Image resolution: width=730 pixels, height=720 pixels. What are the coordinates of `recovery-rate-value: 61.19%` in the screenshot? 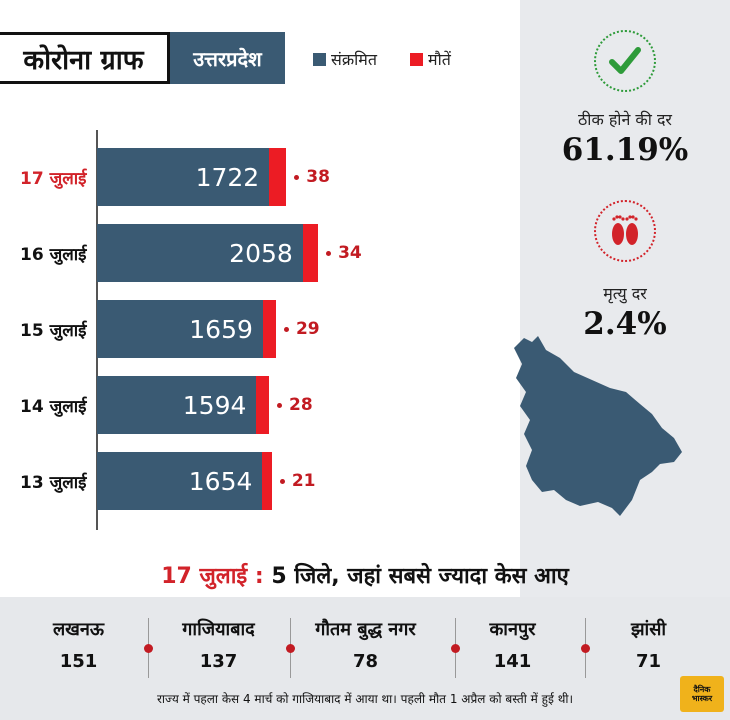 It's located at (625, 150).